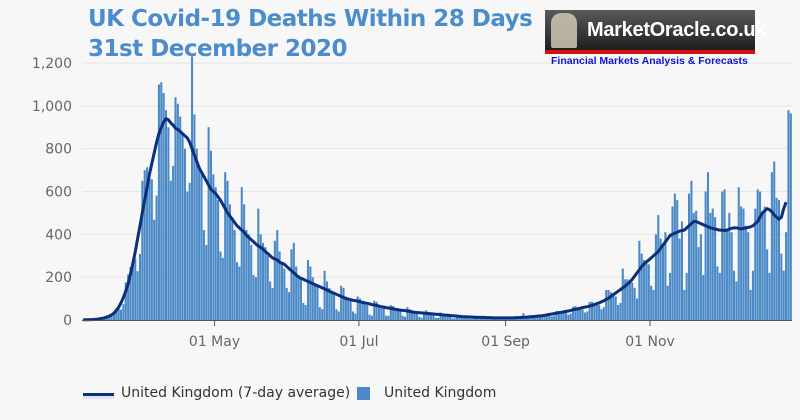 Image resolution: width=800 pixels, height=420 pixels. Describe the element at coordinates (505, 342) in the screenshot. I see `x-tick-label: 01 Sep` at that location.